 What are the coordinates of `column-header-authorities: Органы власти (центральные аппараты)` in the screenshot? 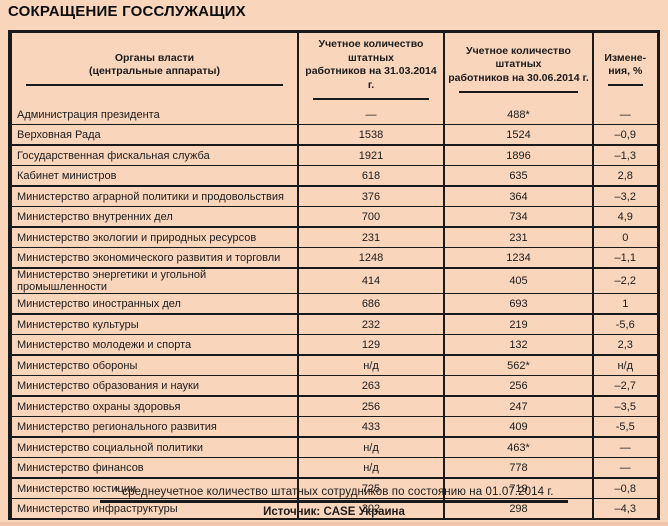 It's located at (154, 69).